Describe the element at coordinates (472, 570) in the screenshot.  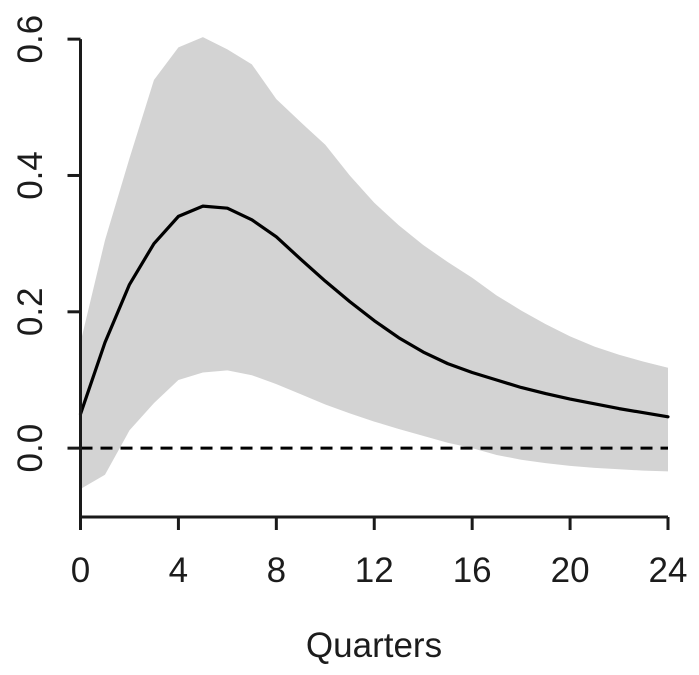
I see `x-tick-label: 16` at that location.